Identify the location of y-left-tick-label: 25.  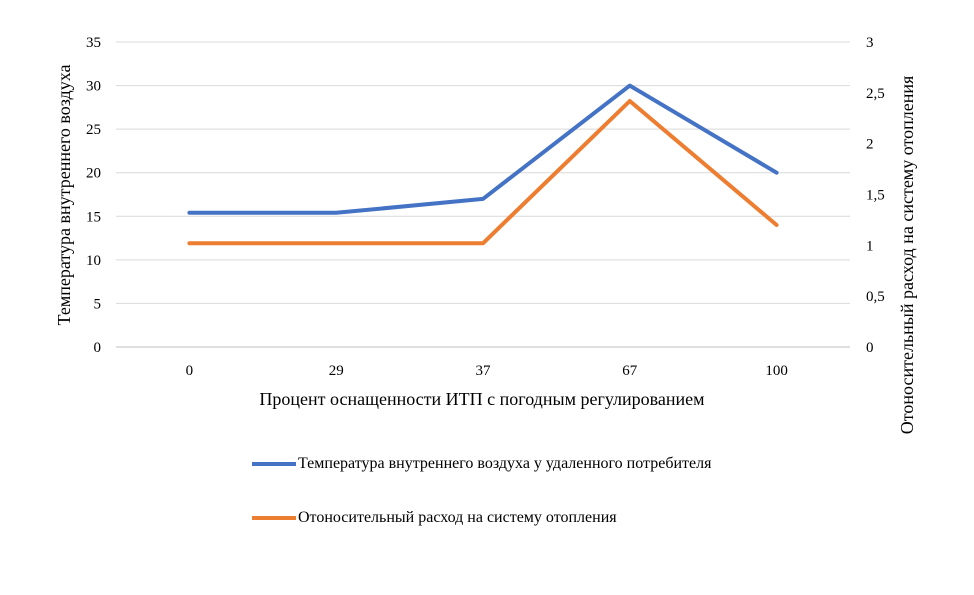
(93, 130).